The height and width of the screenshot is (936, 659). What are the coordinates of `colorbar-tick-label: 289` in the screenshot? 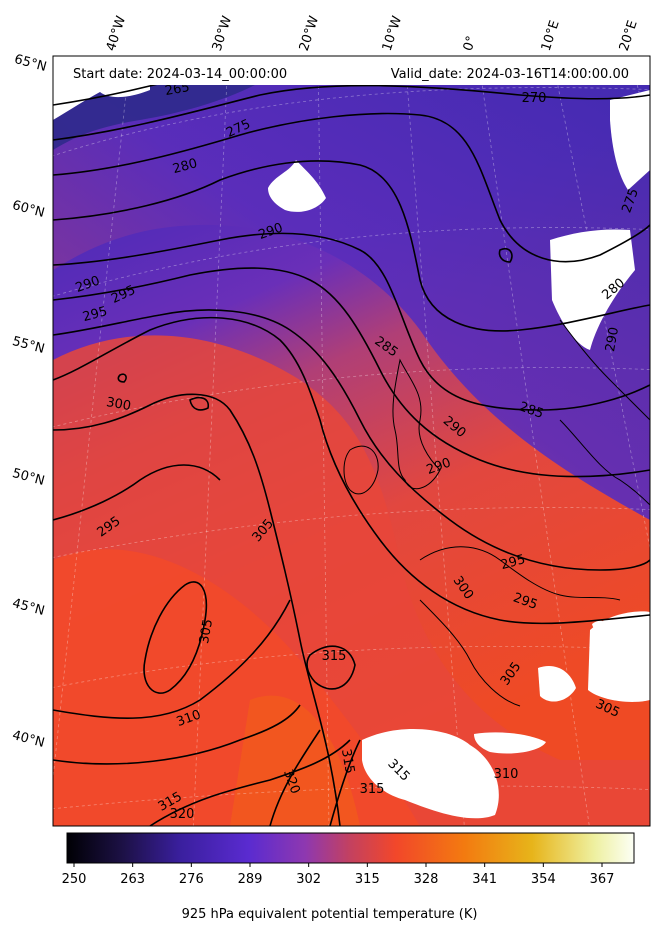 It's located at (250, 879).